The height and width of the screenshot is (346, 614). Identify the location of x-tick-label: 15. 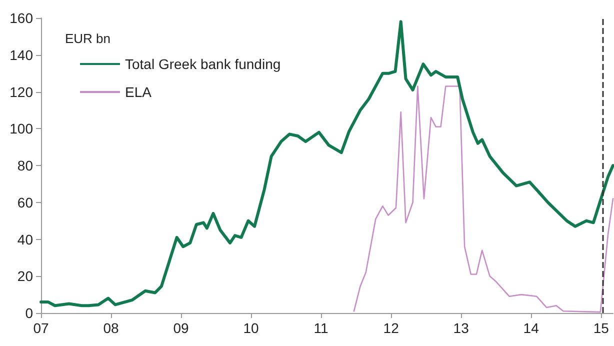
(601, 328).